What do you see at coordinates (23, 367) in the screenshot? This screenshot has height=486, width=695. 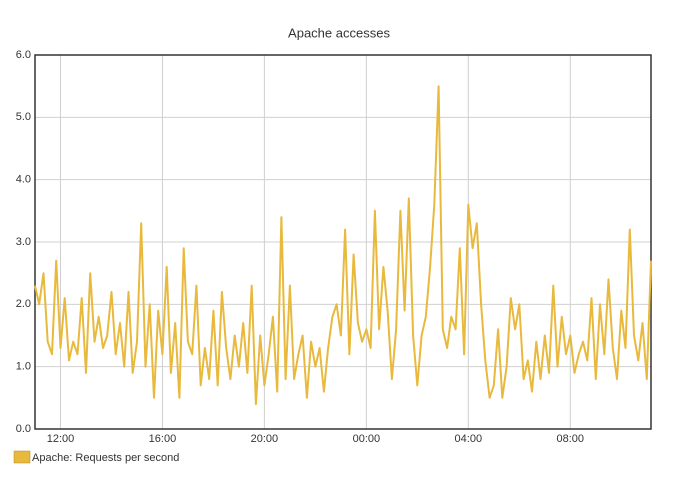 I see `y-tick-label: 1.0` at bounding box center [23, 367].